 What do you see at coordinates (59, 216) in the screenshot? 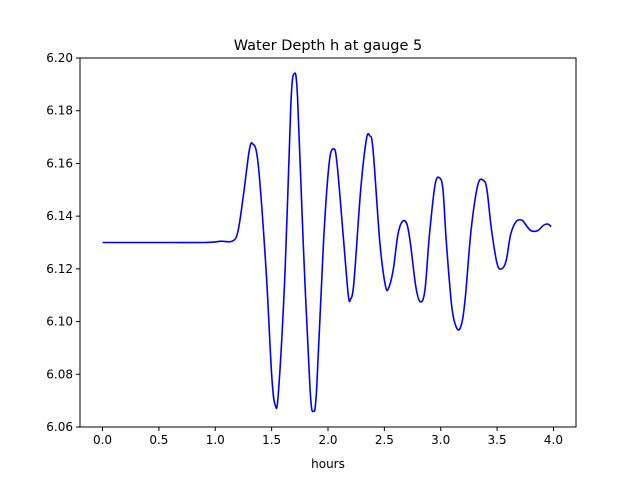
I see `y-tick-label: 6.14` at bounding box center [59, 216].